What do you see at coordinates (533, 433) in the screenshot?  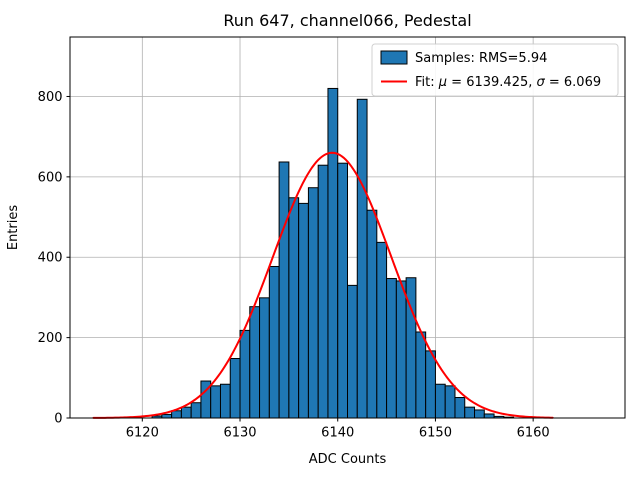 I see `x-tick-label: 6160` at bounding box center [533, 433].